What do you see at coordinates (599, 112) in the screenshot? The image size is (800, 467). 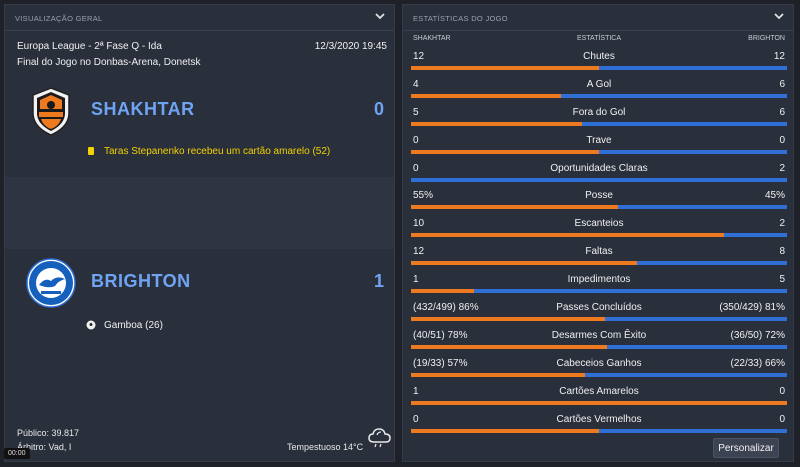 I see `stat-label: Fora do Gol` at bounding box center [599, 112].